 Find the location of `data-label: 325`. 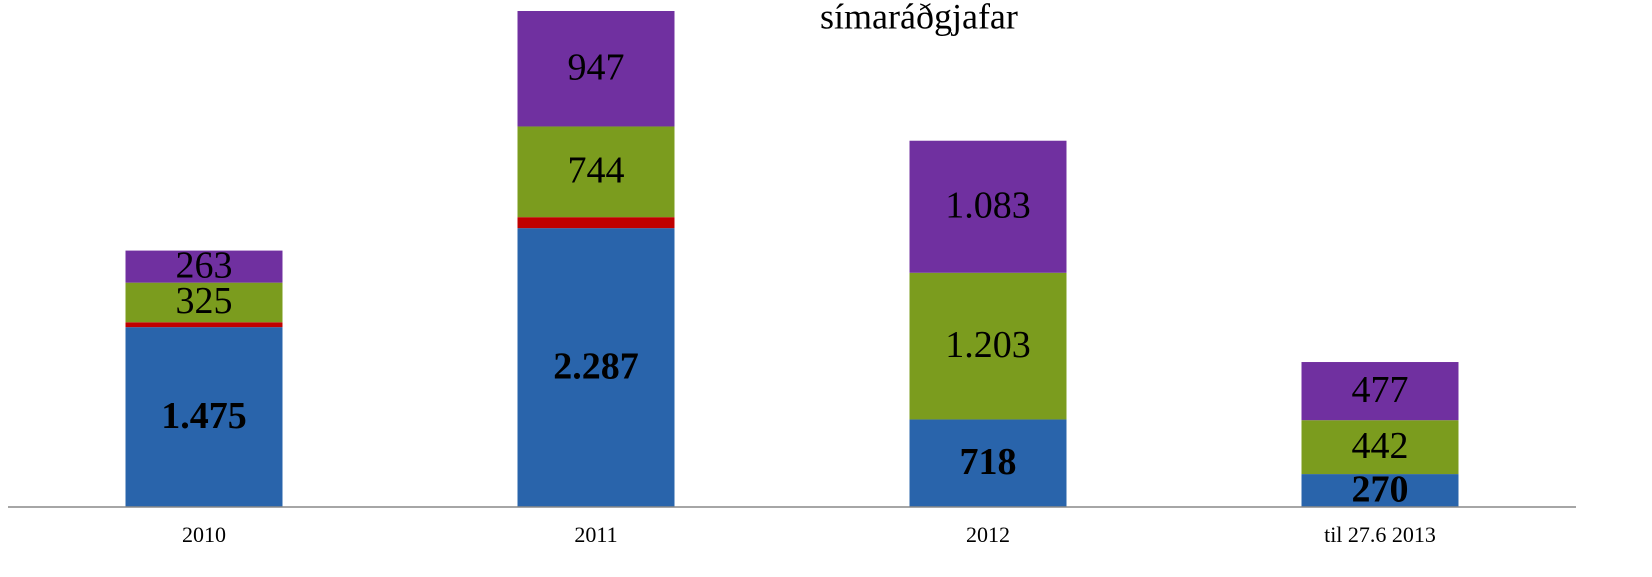

data-label: 325 is located at coordinates (204, 301).